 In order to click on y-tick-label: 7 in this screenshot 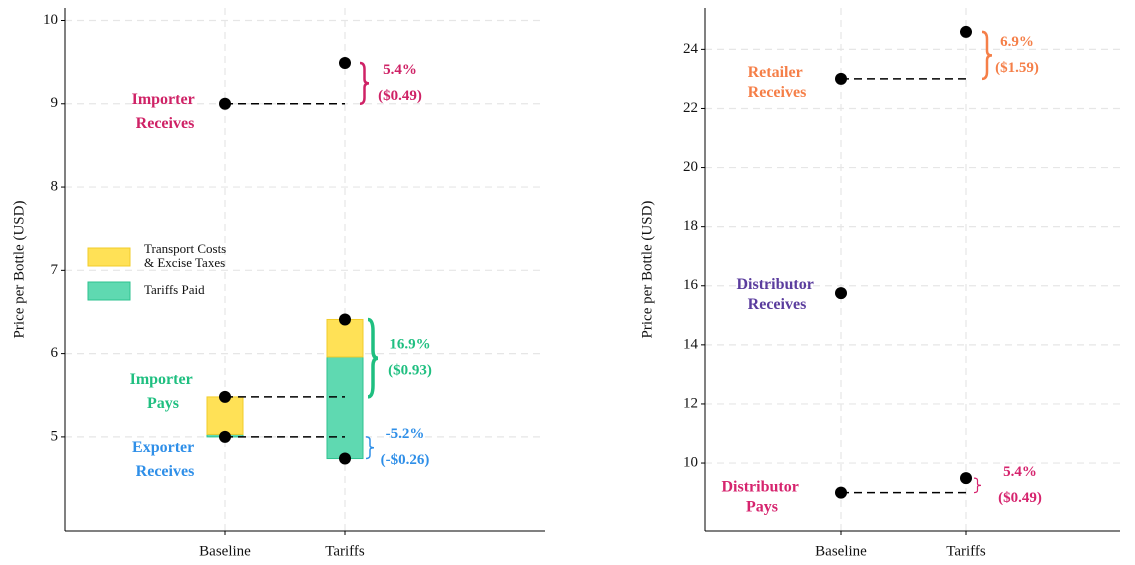, I will do `click(55, 270)`.